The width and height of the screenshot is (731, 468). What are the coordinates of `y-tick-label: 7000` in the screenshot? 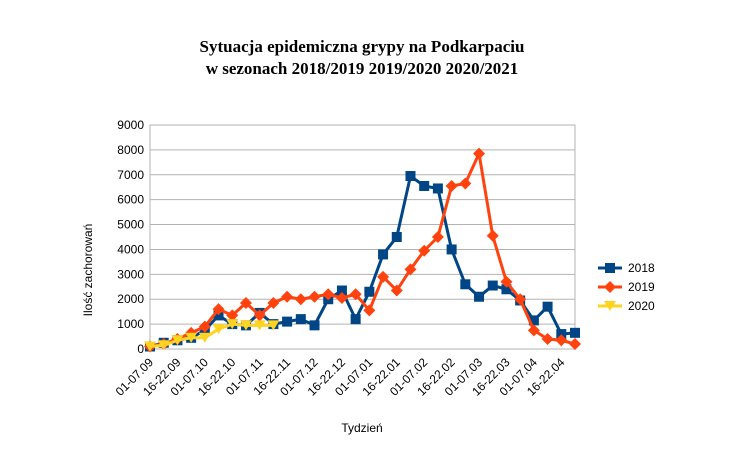 It's located at (130, 175).